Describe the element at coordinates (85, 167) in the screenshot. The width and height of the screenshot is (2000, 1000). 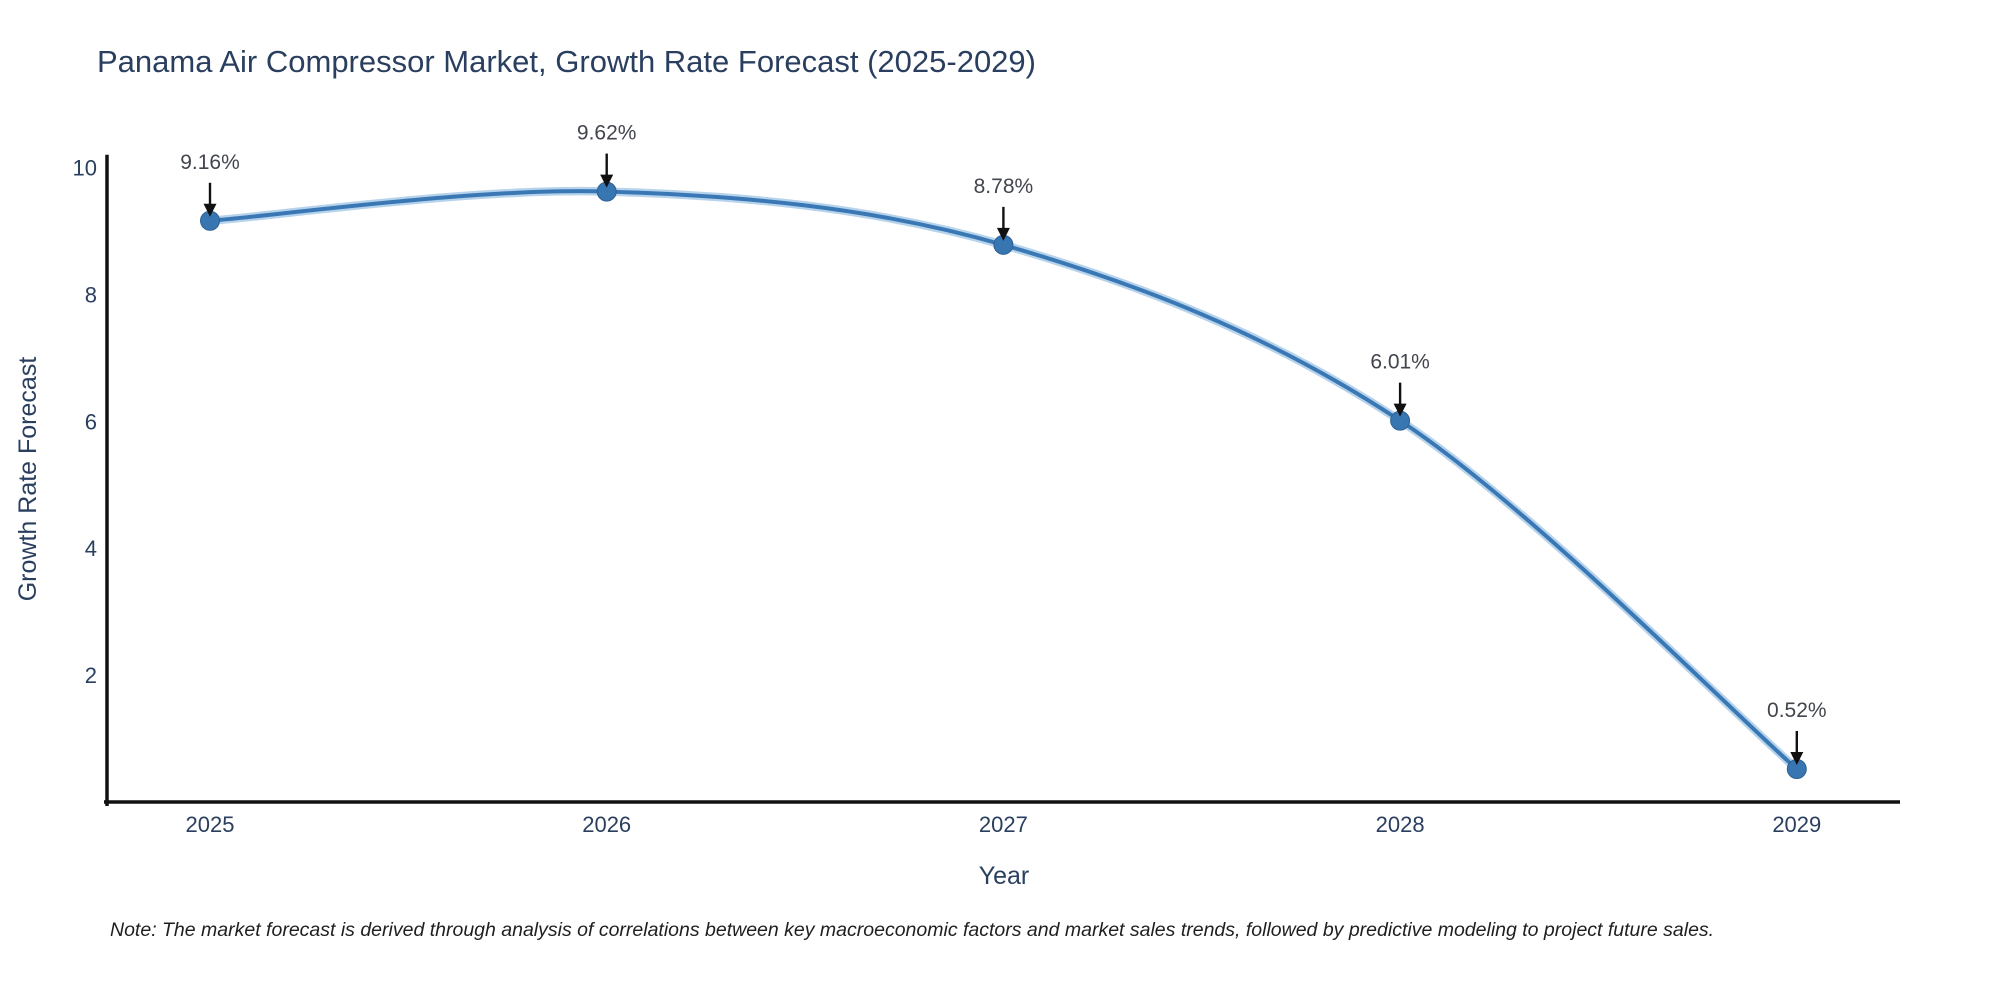
I see `y-tick-label: 10` at that location.